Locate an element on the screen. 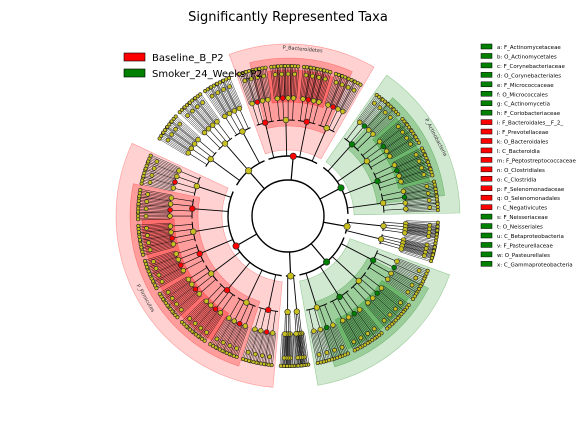  taxa-legend-label: s: F_Neisseriaceae is located at coordinates (522, 218).